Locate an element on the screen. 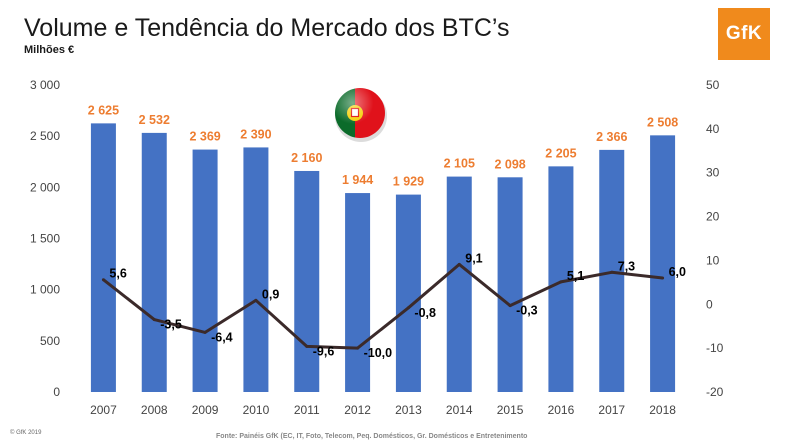  bar-data-label: 2 390 is located at coordinates (255, 134).